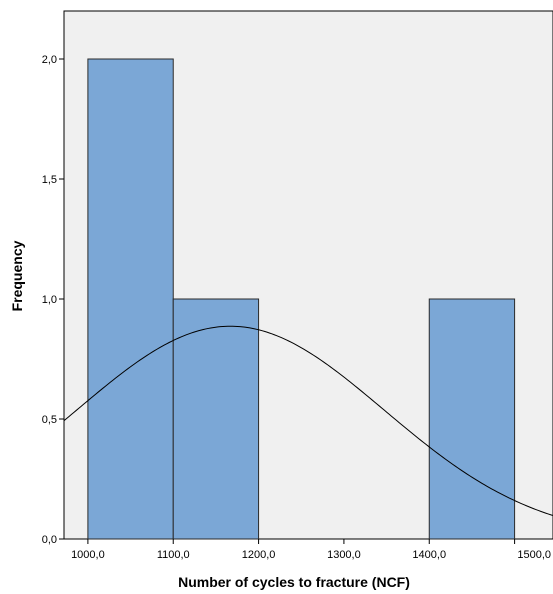 This screenshot has width=553, height=594. I want to click on y-axis: 0,0 0,5 1,0 1,5 2,0, so click(53, 300).